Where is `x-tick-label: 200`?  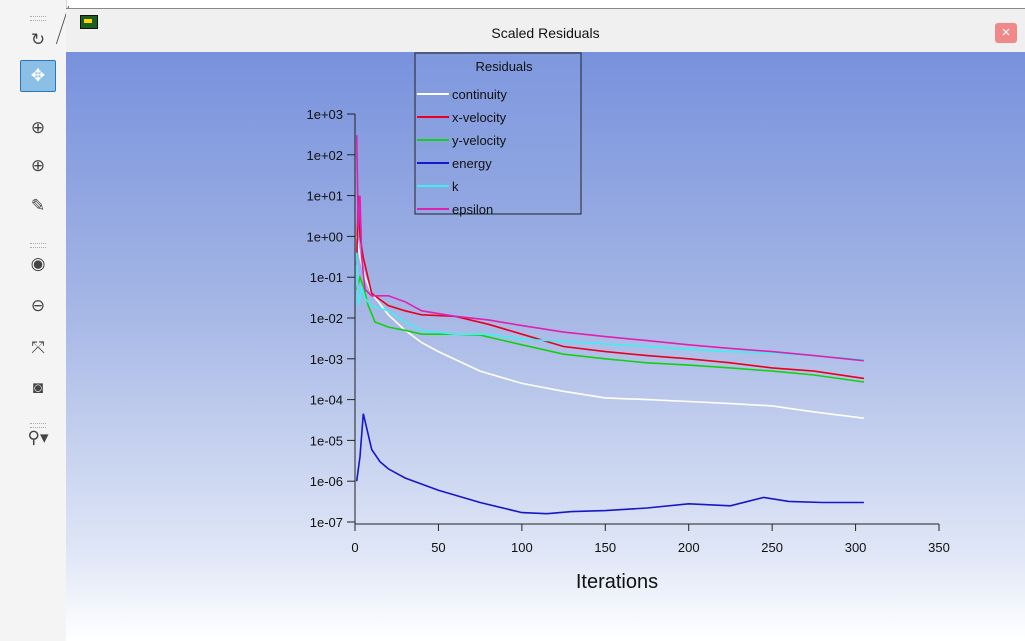
x-tick-label: 200 is located at coordinates (689, 547).